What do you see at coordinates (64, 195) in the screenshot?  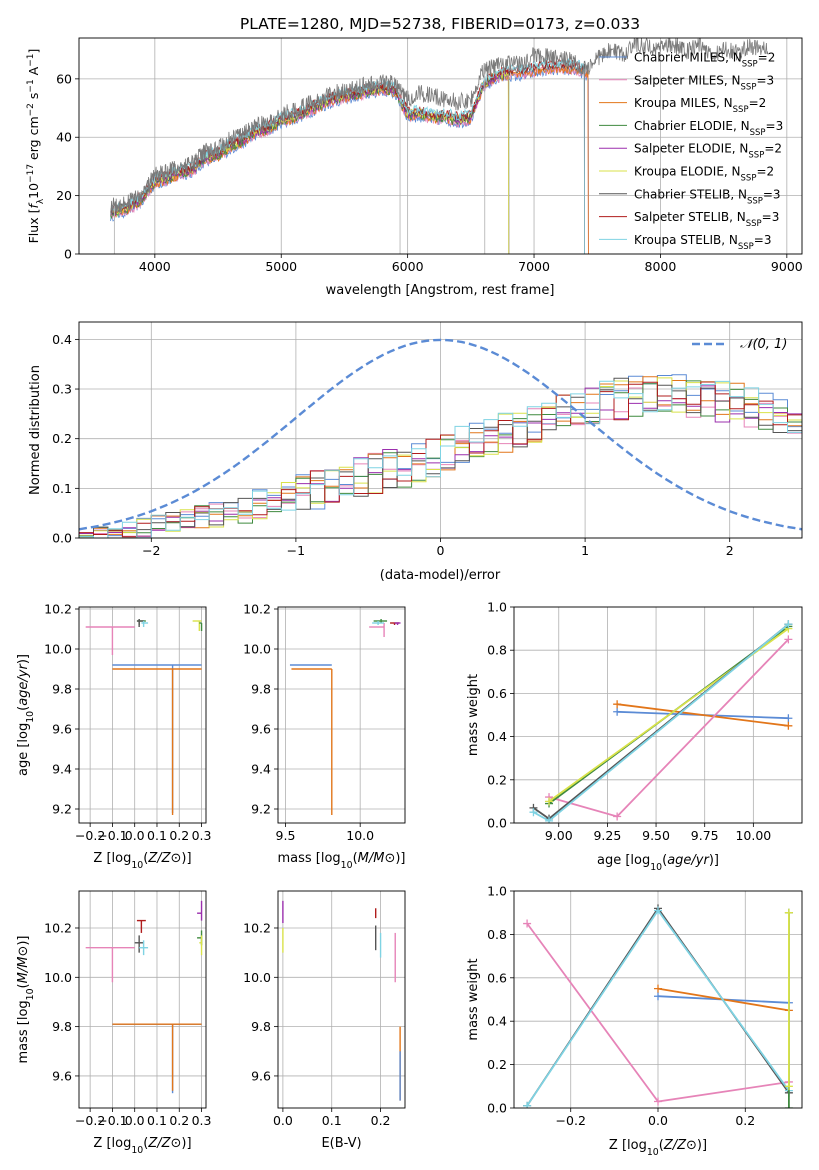 I see `y-tick-label: 20` at bounding box center [64, 195].